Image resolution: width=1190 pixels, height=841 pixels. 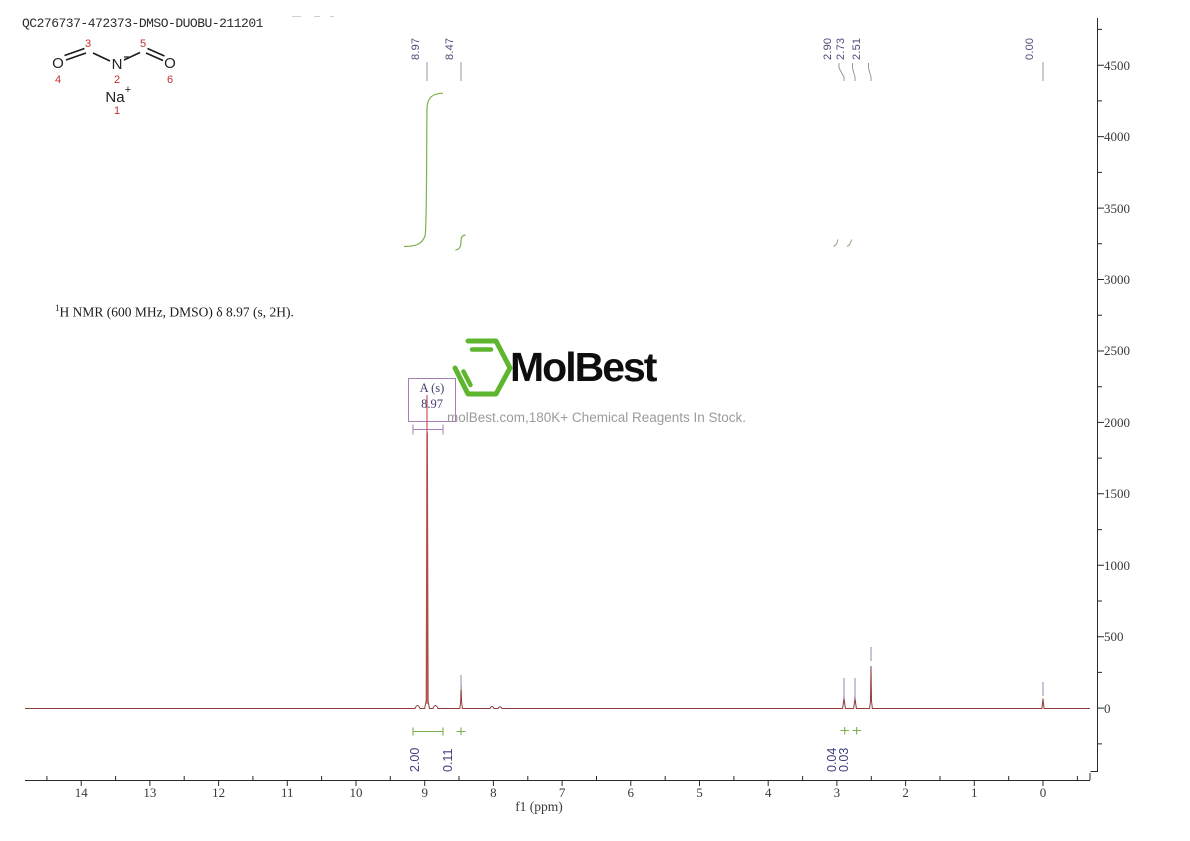 I want to click on atom-number-6: 6, so click(x=170, y=80).